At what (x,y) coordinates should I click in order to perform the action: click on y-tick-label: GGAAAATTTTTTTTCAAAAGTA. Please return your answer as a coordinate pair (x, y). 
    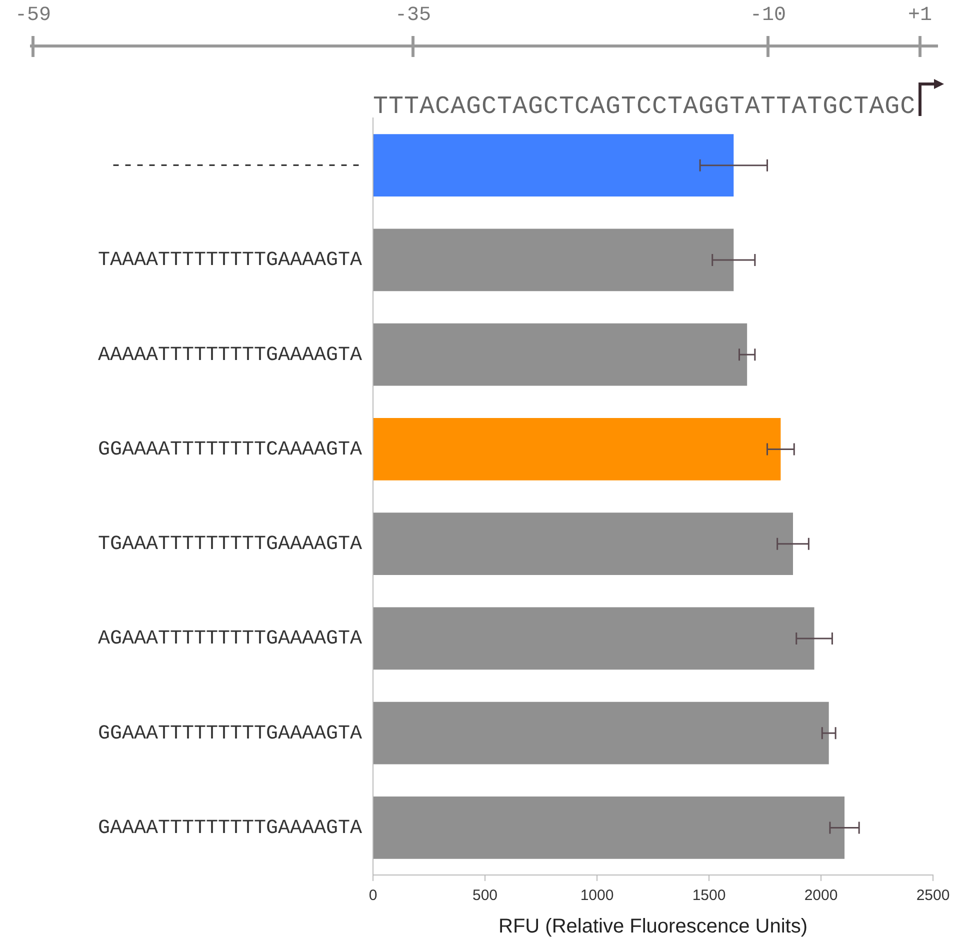
    Looking at the image, I should click on (230, 450).